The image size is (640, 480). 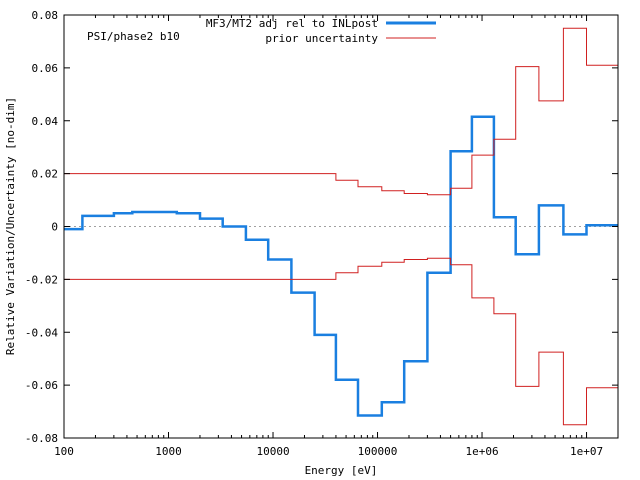 What do you see at coordinates (586, 451) in the screenshot?
I see `x-tick-label: 1e+07` at bounding box center [586, 451].